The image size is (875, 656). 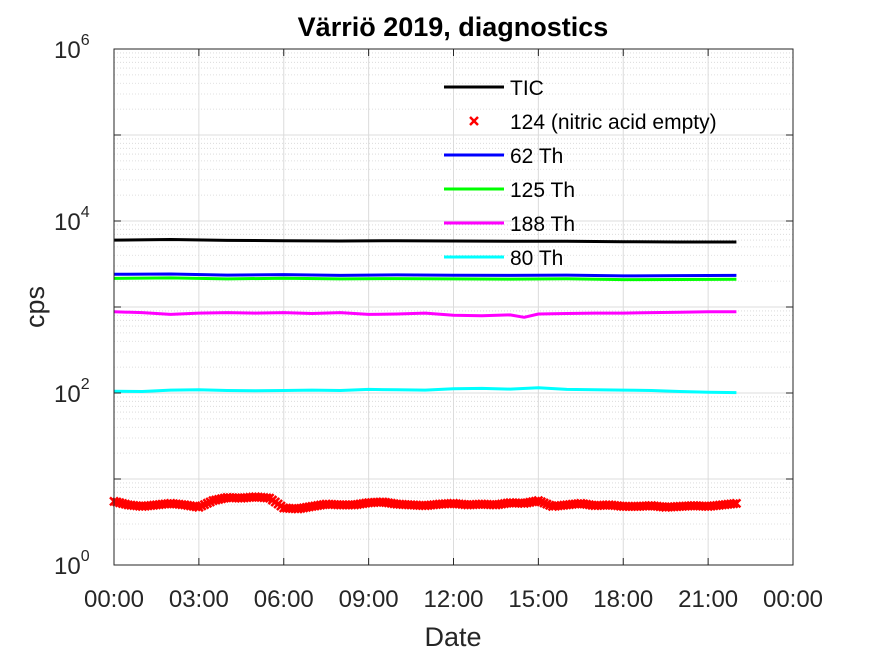 I want to click on y-tick-exponent: 6, so click(x=85, y=40).